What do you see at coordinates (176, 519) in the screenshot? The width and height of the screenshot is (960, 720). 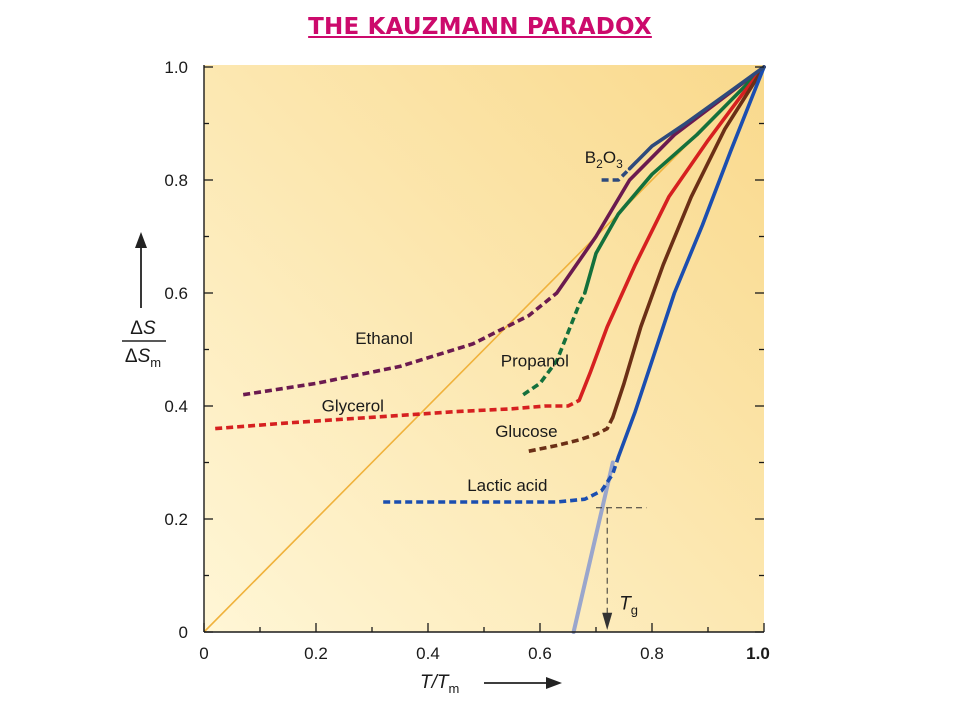 I see `y-tick-label: 0.2` at bounding box center [176, 519].